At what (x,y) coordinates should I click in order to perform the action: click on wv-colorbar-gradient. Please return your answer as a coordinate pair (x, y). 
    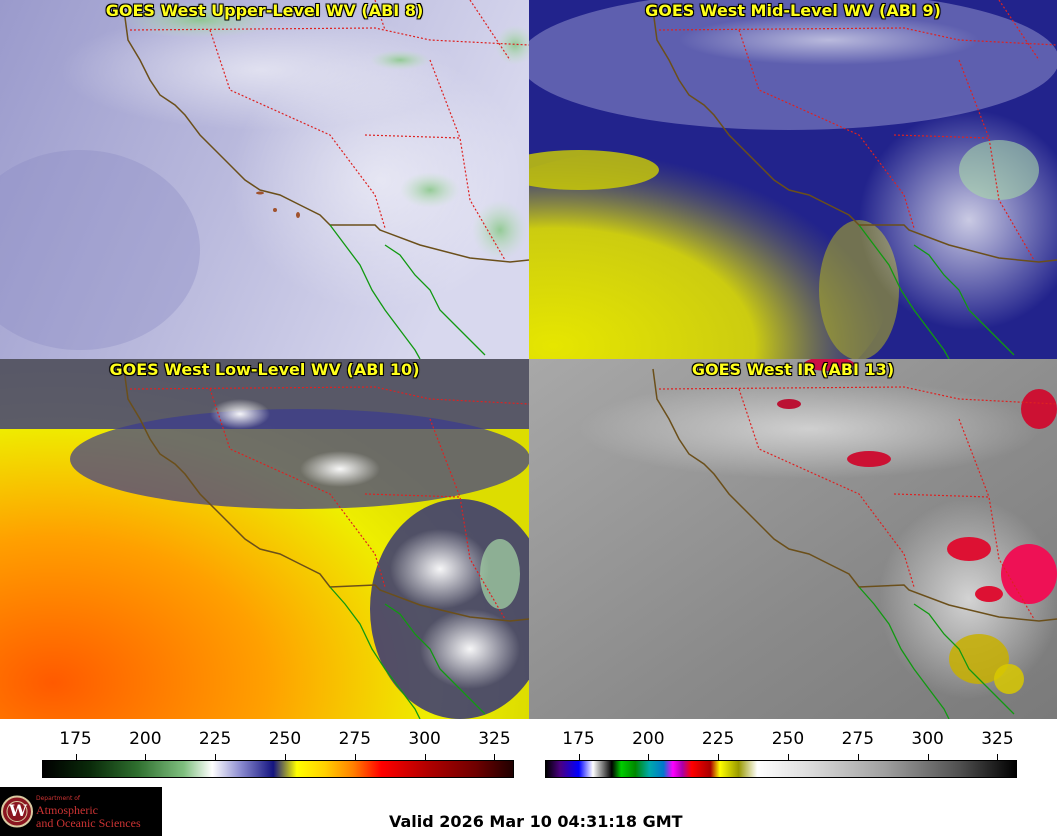
    Looking at the image, I should click on (278, 769).